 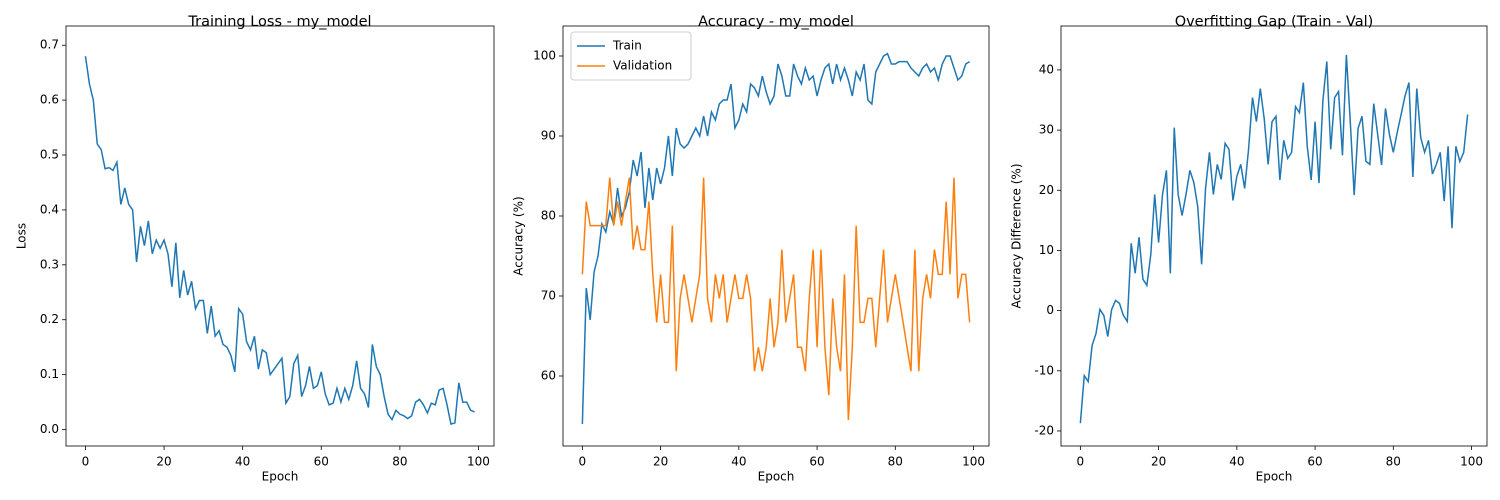 I want to click on y-tick-label: 40, so click(x=1046, y=69).